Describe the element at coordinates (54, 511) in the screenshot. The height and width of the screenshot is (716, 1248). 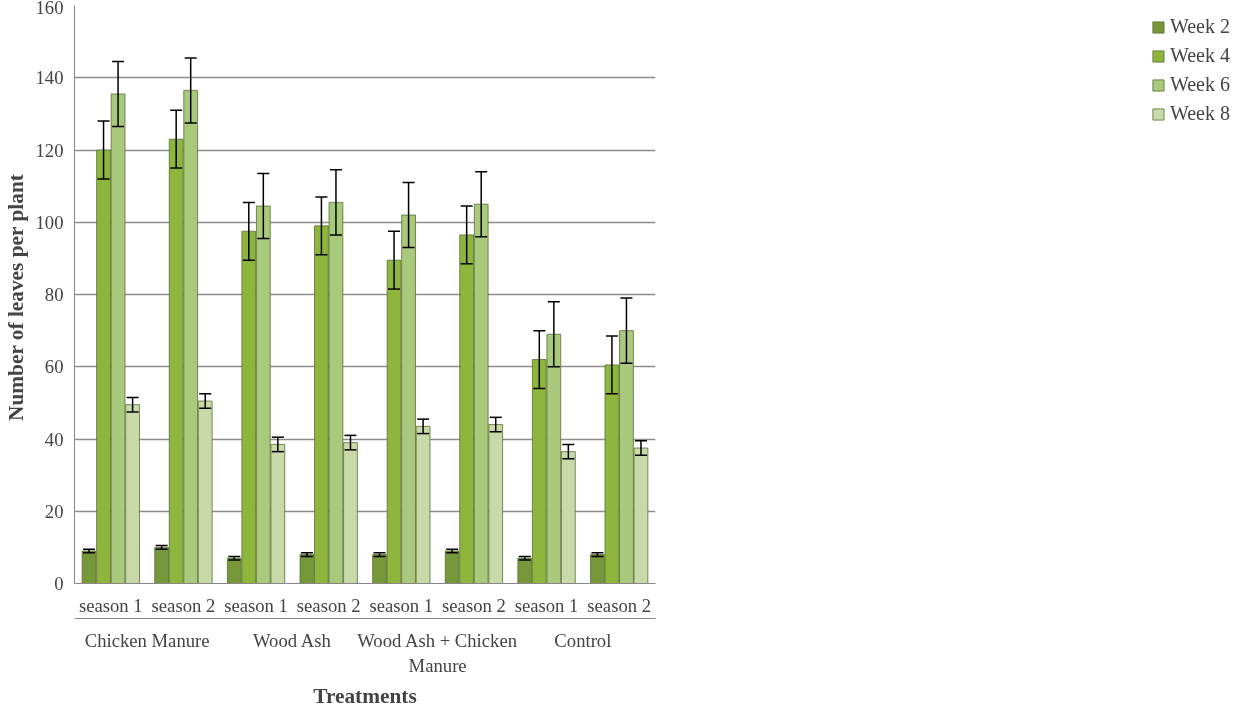
I see `y-tick-label: 20` at that location.